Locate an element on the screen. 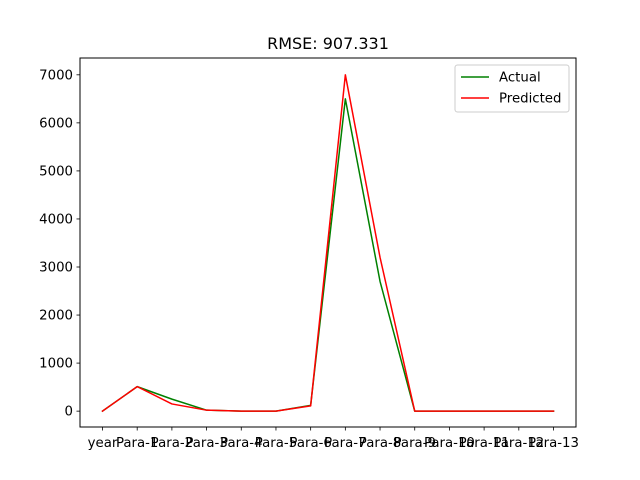 This screenshot has height=480, width=640. x-tick-label: Para-13 is located at coordinates (553, 443).